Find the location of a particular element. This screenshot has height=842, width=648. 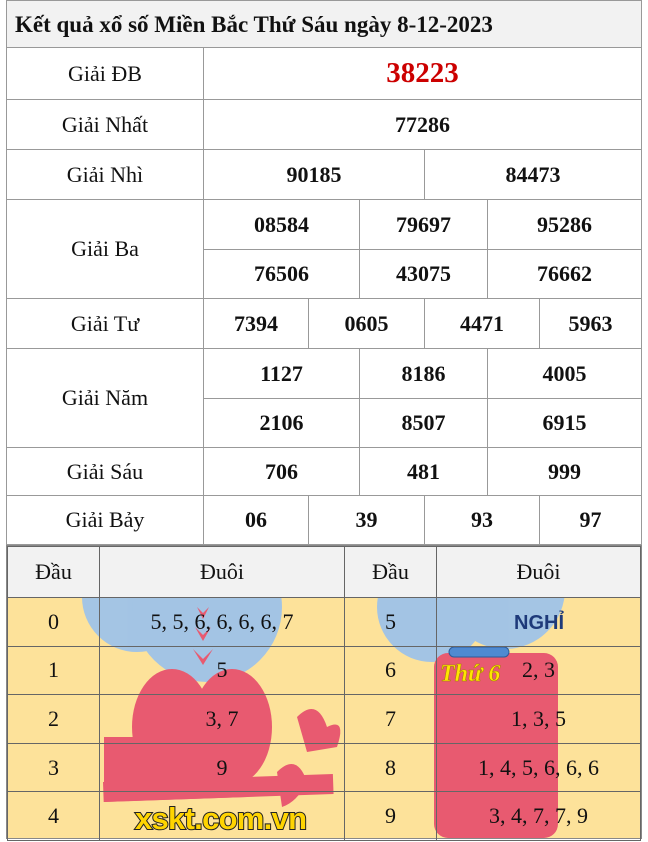

loto-row: 4 9 3, 4, 7, 7, 9 is located at coordinates (324, 816).